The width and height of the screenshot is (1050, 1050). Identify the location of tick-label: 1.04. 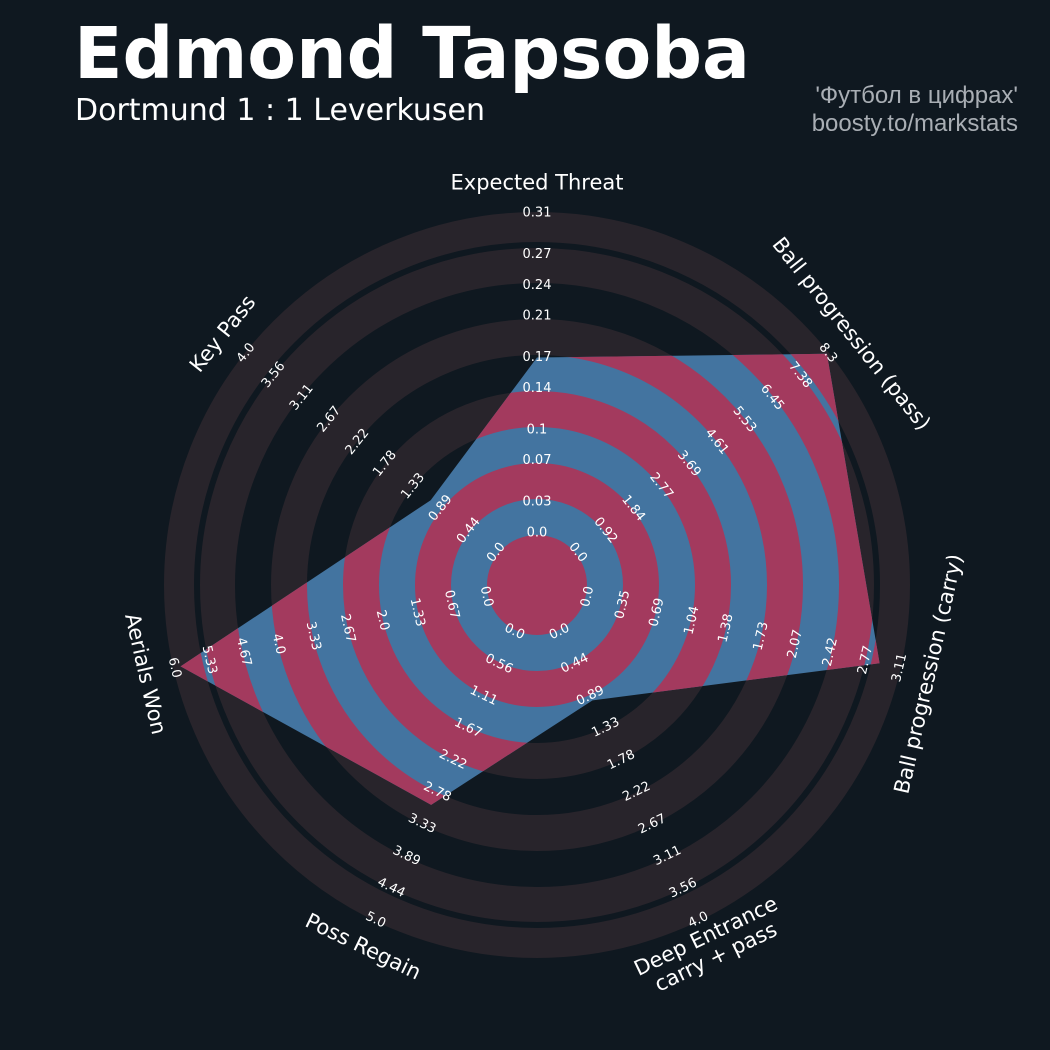
(691, 621).